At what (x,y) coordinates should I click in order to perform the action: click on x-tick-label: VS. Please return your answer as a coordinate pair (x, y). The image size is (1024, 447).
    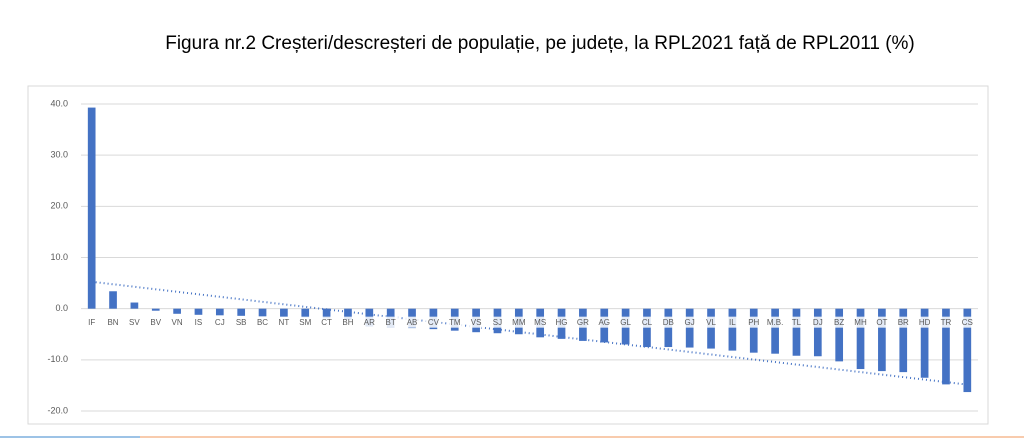
    Looking at the image, I should click on (476, 322).